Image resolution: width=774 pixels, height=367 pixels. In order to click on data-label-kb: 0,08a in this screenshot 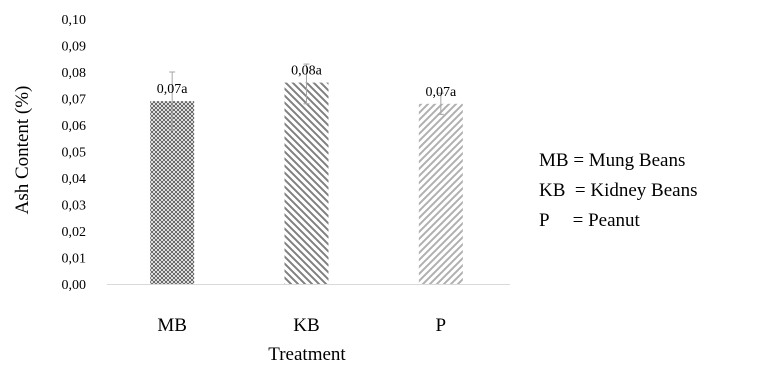, I will do `click(307, 71)`.